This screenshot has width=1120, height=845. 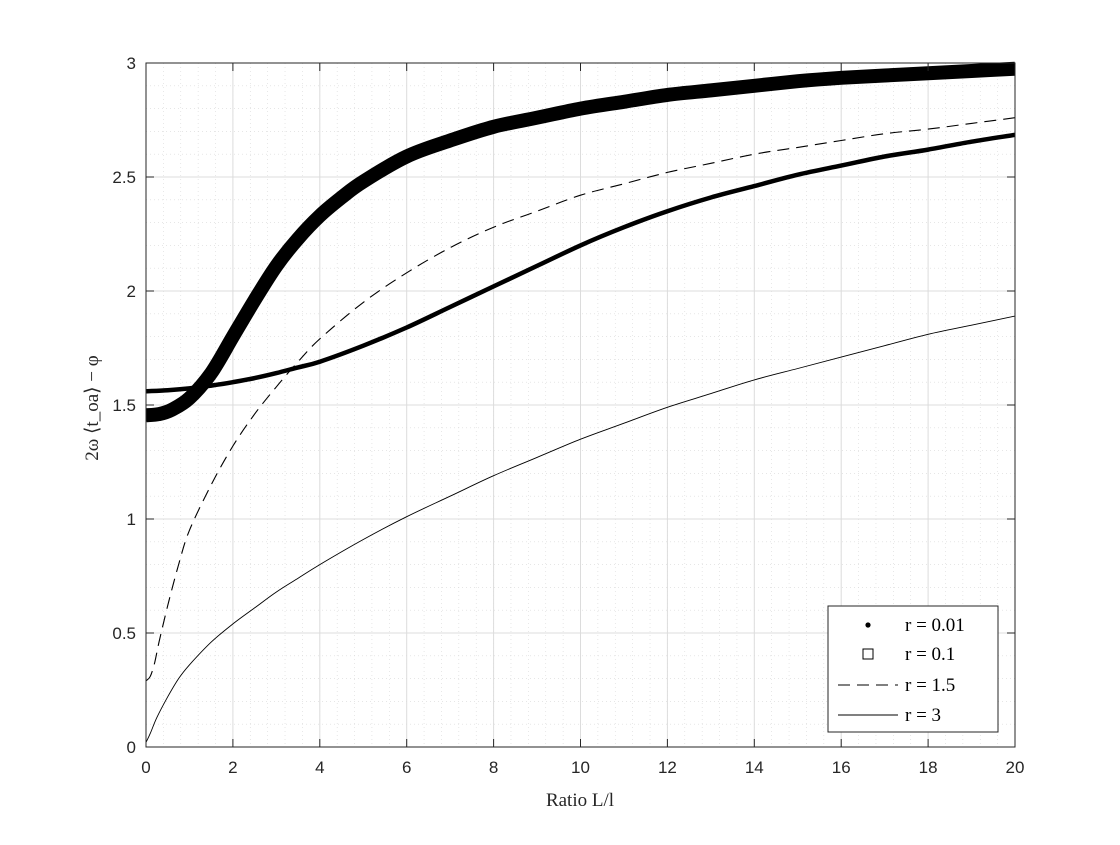 I want to click on x-tick-label: 4, so click(x=319, y=767).